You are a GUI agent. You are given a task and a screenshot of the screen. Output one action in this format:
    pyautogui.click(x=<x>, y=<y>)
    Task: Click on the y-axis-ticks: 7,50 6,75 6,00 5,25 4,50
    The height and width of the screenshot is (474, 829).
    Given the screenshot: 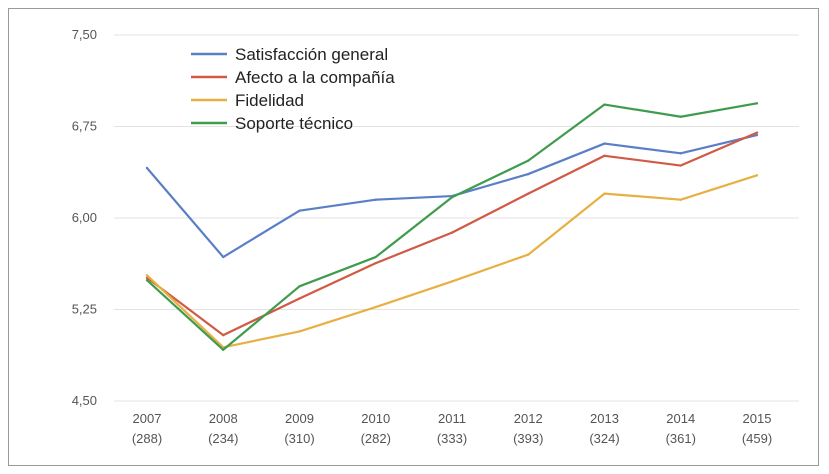 What is the action you would take?
    pyautogui.click(x=84, y=217)
    